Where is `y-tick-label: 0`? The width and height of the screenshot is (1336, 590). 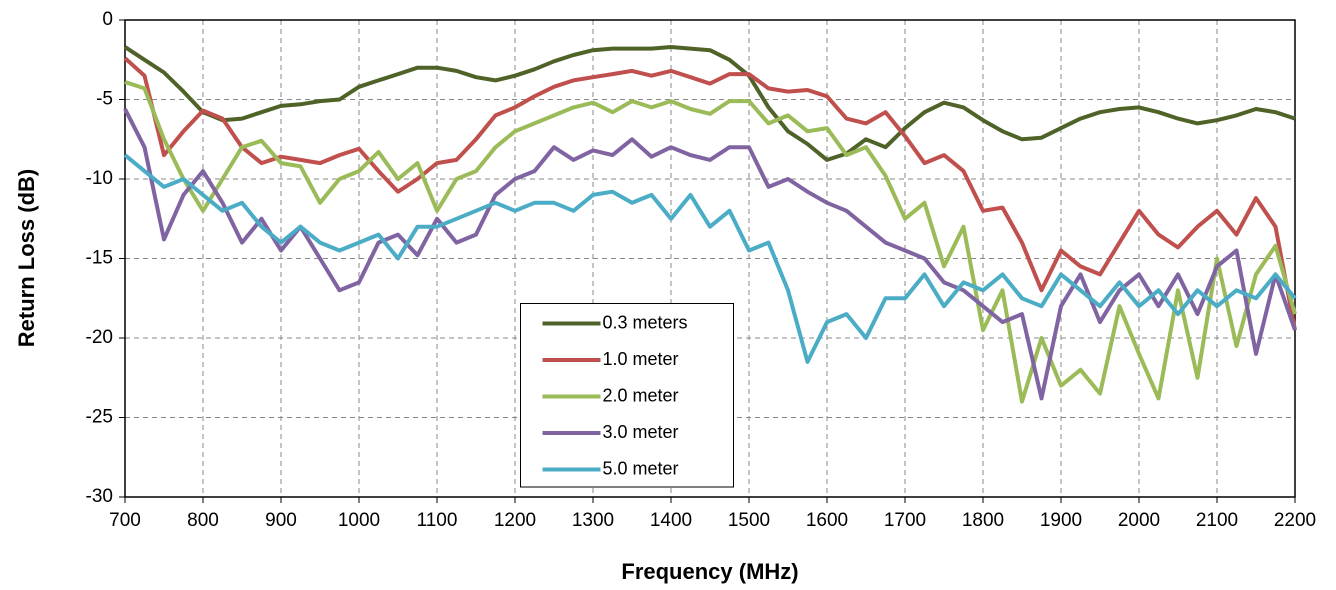
y-tick-label: 0 is located at coordinates (107, 19).